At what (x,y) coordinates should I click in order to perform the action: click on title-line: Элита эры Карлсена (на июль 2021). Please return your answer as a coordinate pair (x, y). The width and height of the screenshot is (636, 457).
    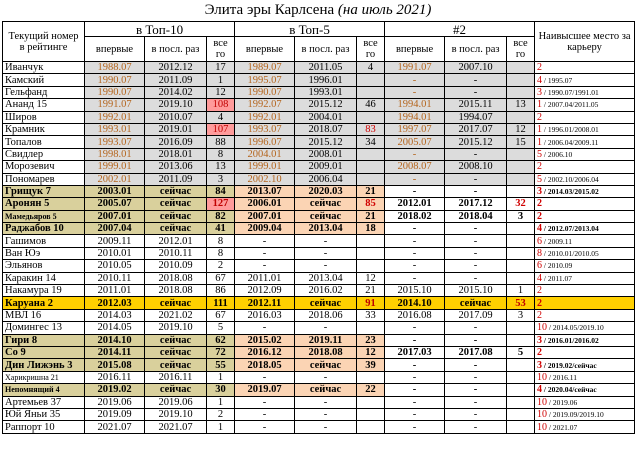
    Looking at the image, I should click on (318, 10).